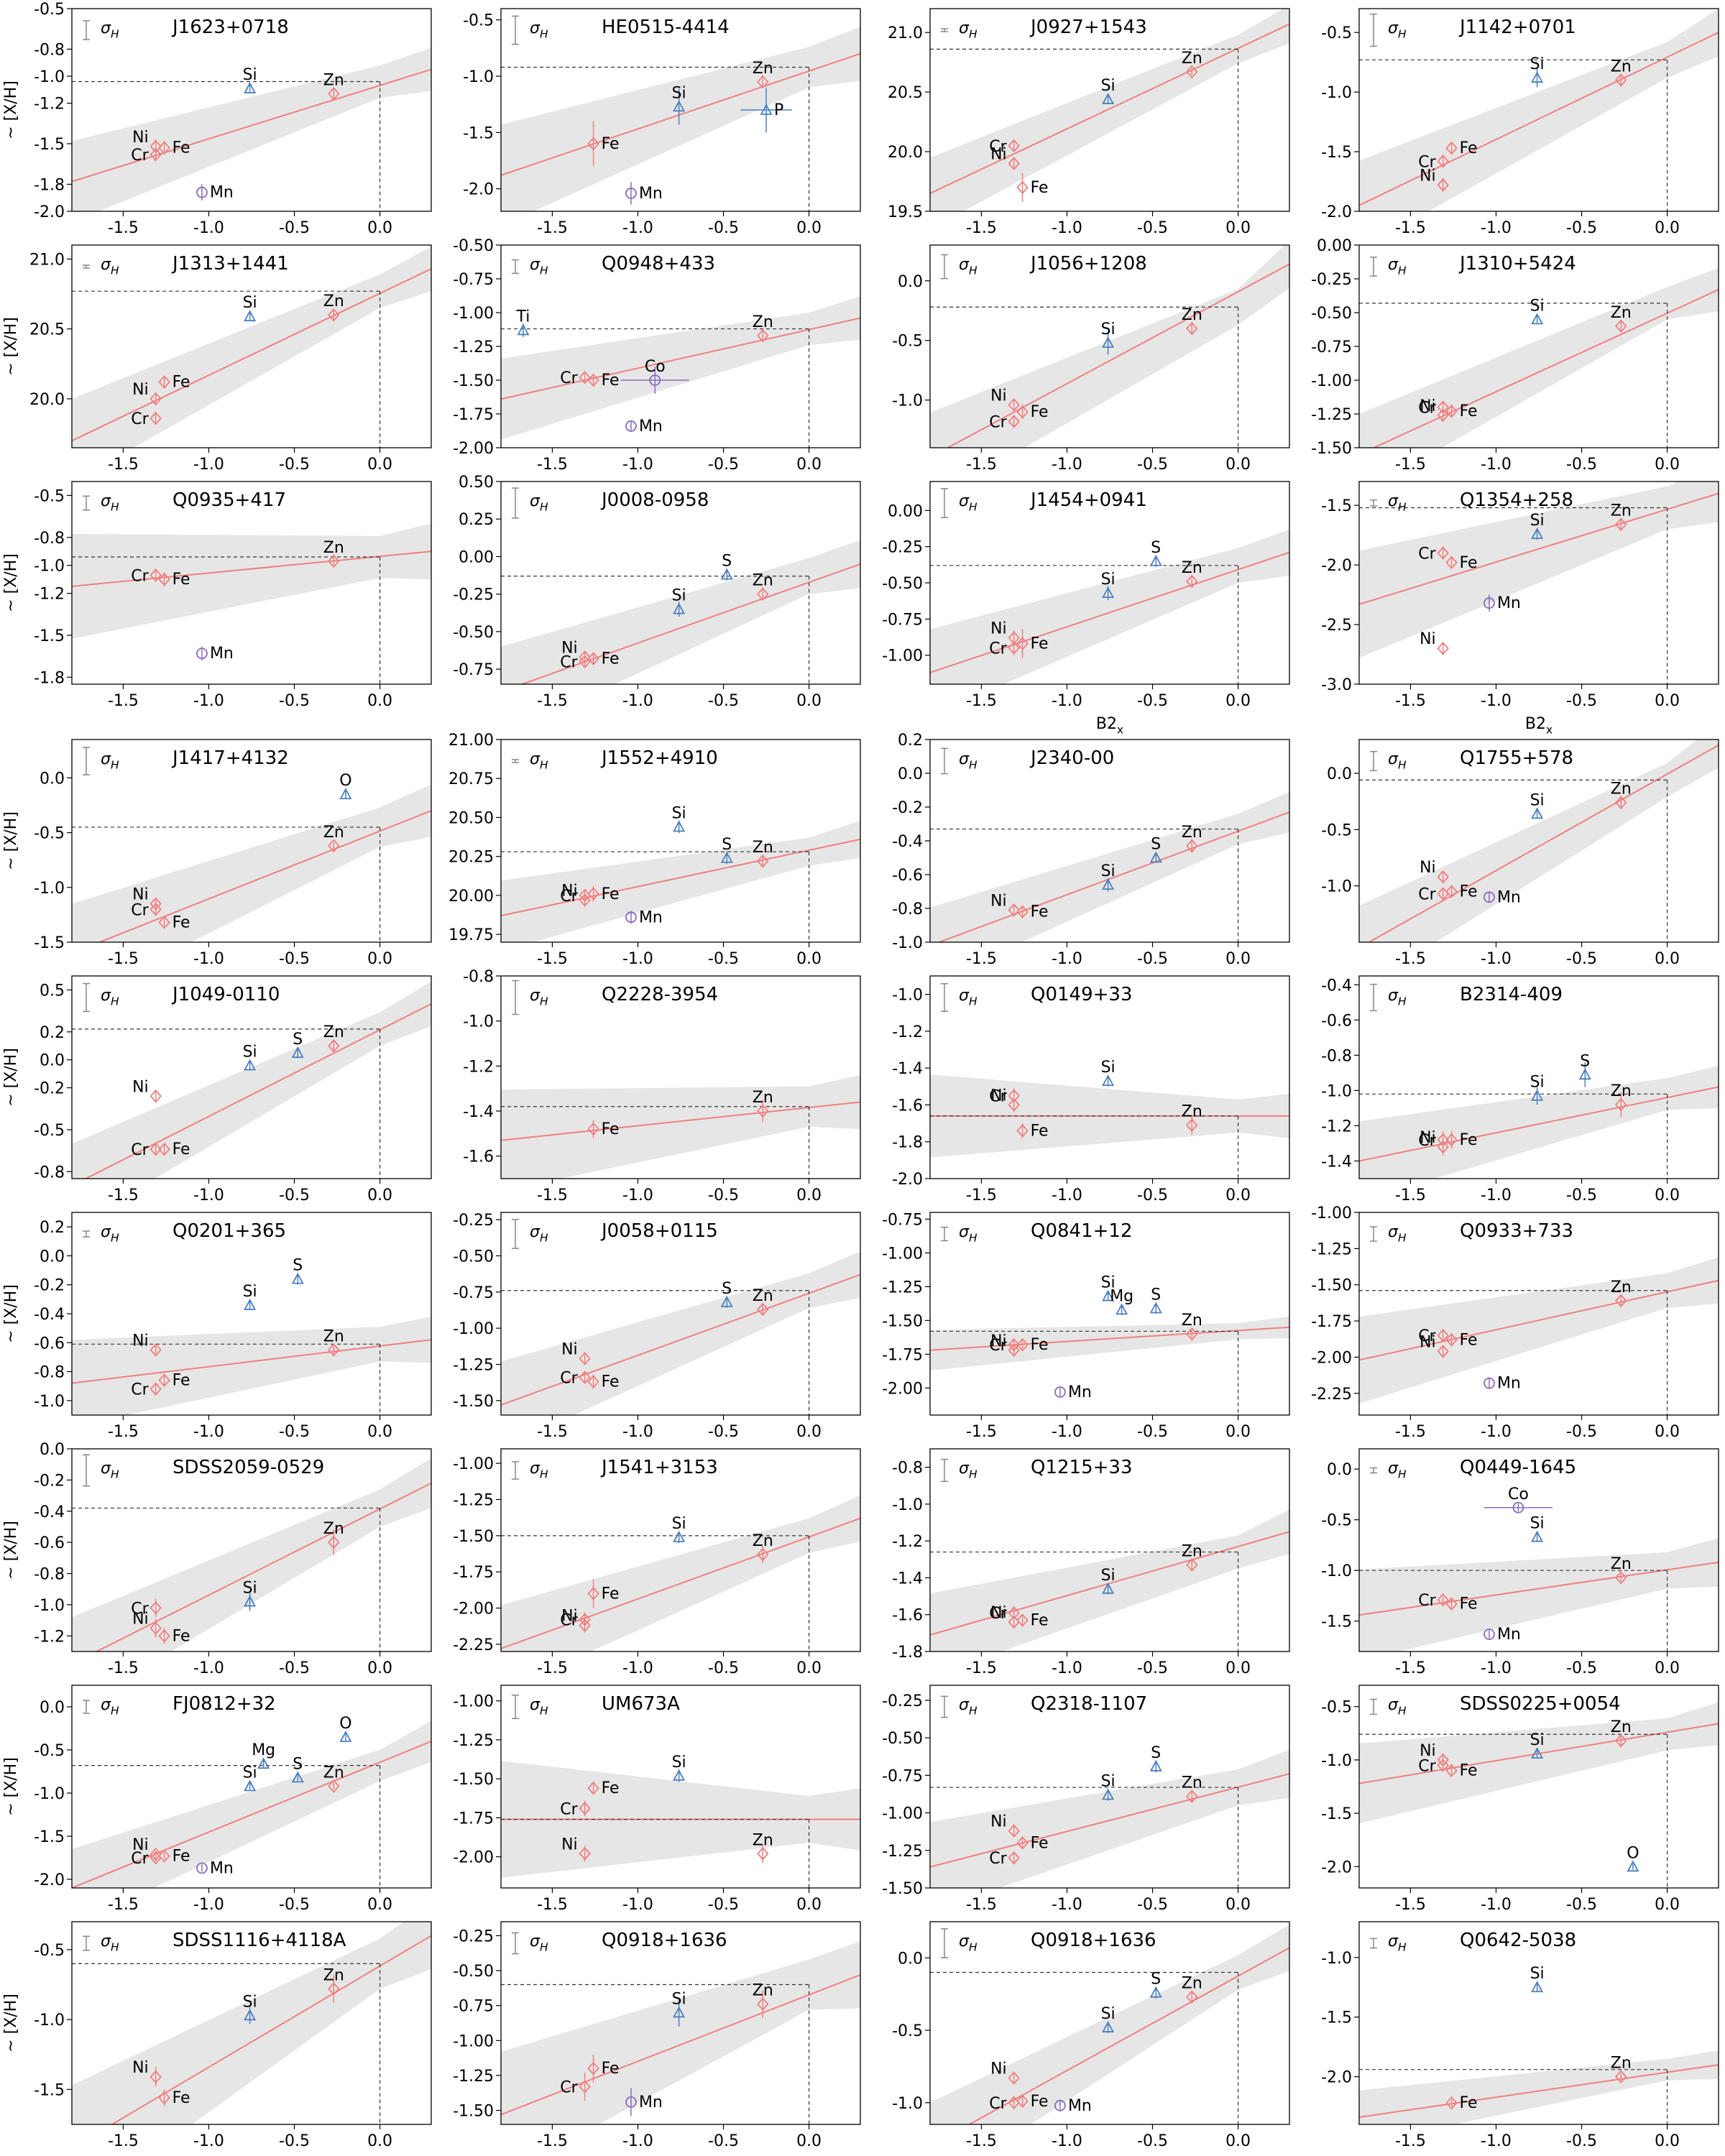 This screenshot has width=1725, height=2156. I want to click on plot-area: Zn Si Ni Fe Cr, so click(1109, 346).